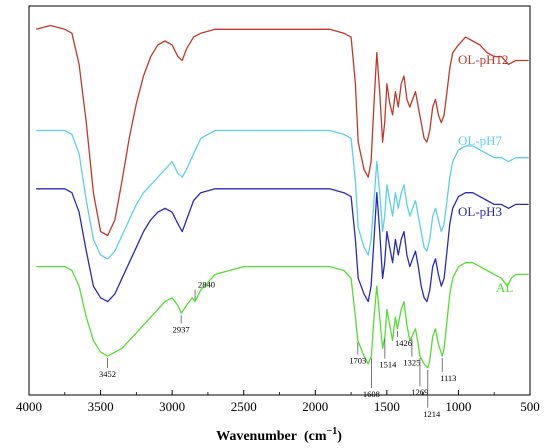 This screenshot has width=550, height=448. What do you see at coordinates (101, 406) in the screenshot?
I see `x-tick-label-3500: 3500` at bounding box center [101, 406].